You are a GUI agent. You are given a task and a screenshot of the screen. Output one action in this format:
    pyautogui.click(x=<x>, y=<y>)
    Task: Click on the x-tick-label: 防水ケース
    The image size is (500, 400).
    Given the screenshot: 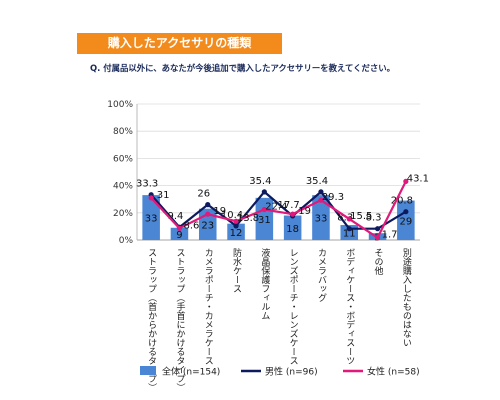 What is the action you would take?
    pyautogui.click(x=236, y=270)
    